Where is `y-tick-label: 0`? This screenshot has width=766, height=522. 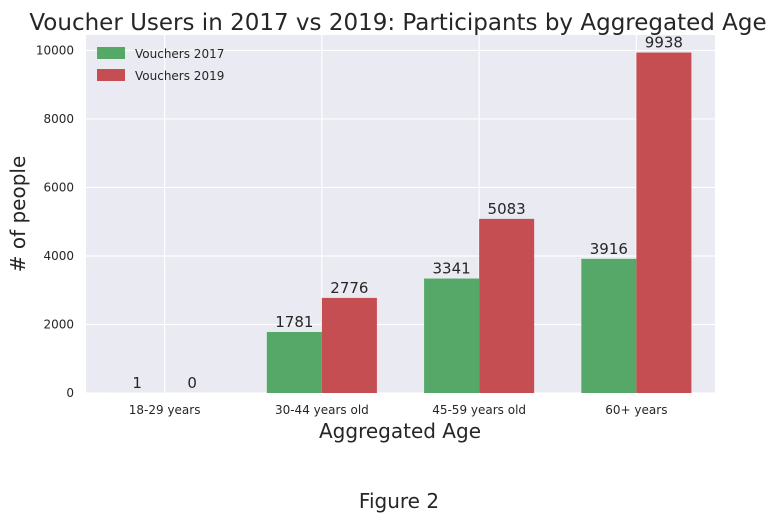 y-tick-label: 0 is located at coordinates (70, 393).